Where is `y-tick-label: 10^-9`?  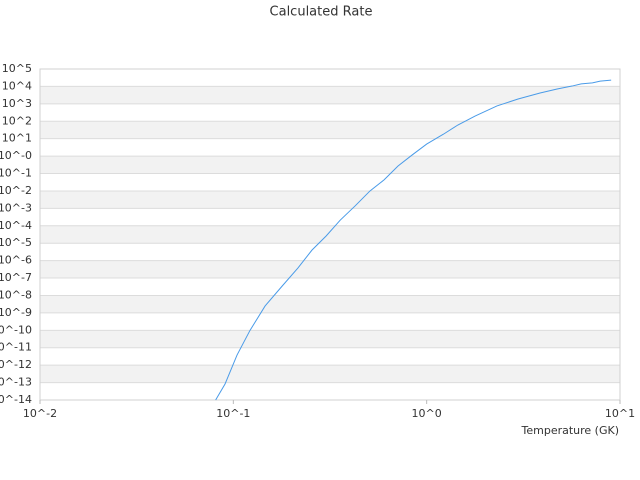
y-tick-label: 10^-9 is located at coordinates (16, 312).